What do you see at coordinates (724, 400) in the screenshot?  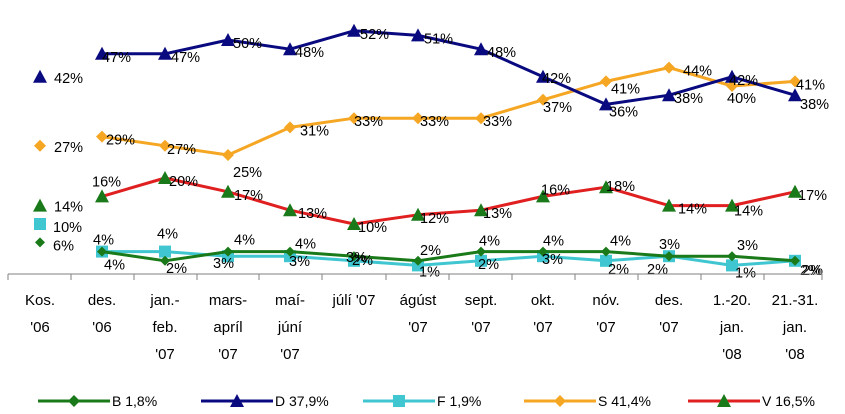 I see `legend-marker-v` at bounding box center [724, 400].